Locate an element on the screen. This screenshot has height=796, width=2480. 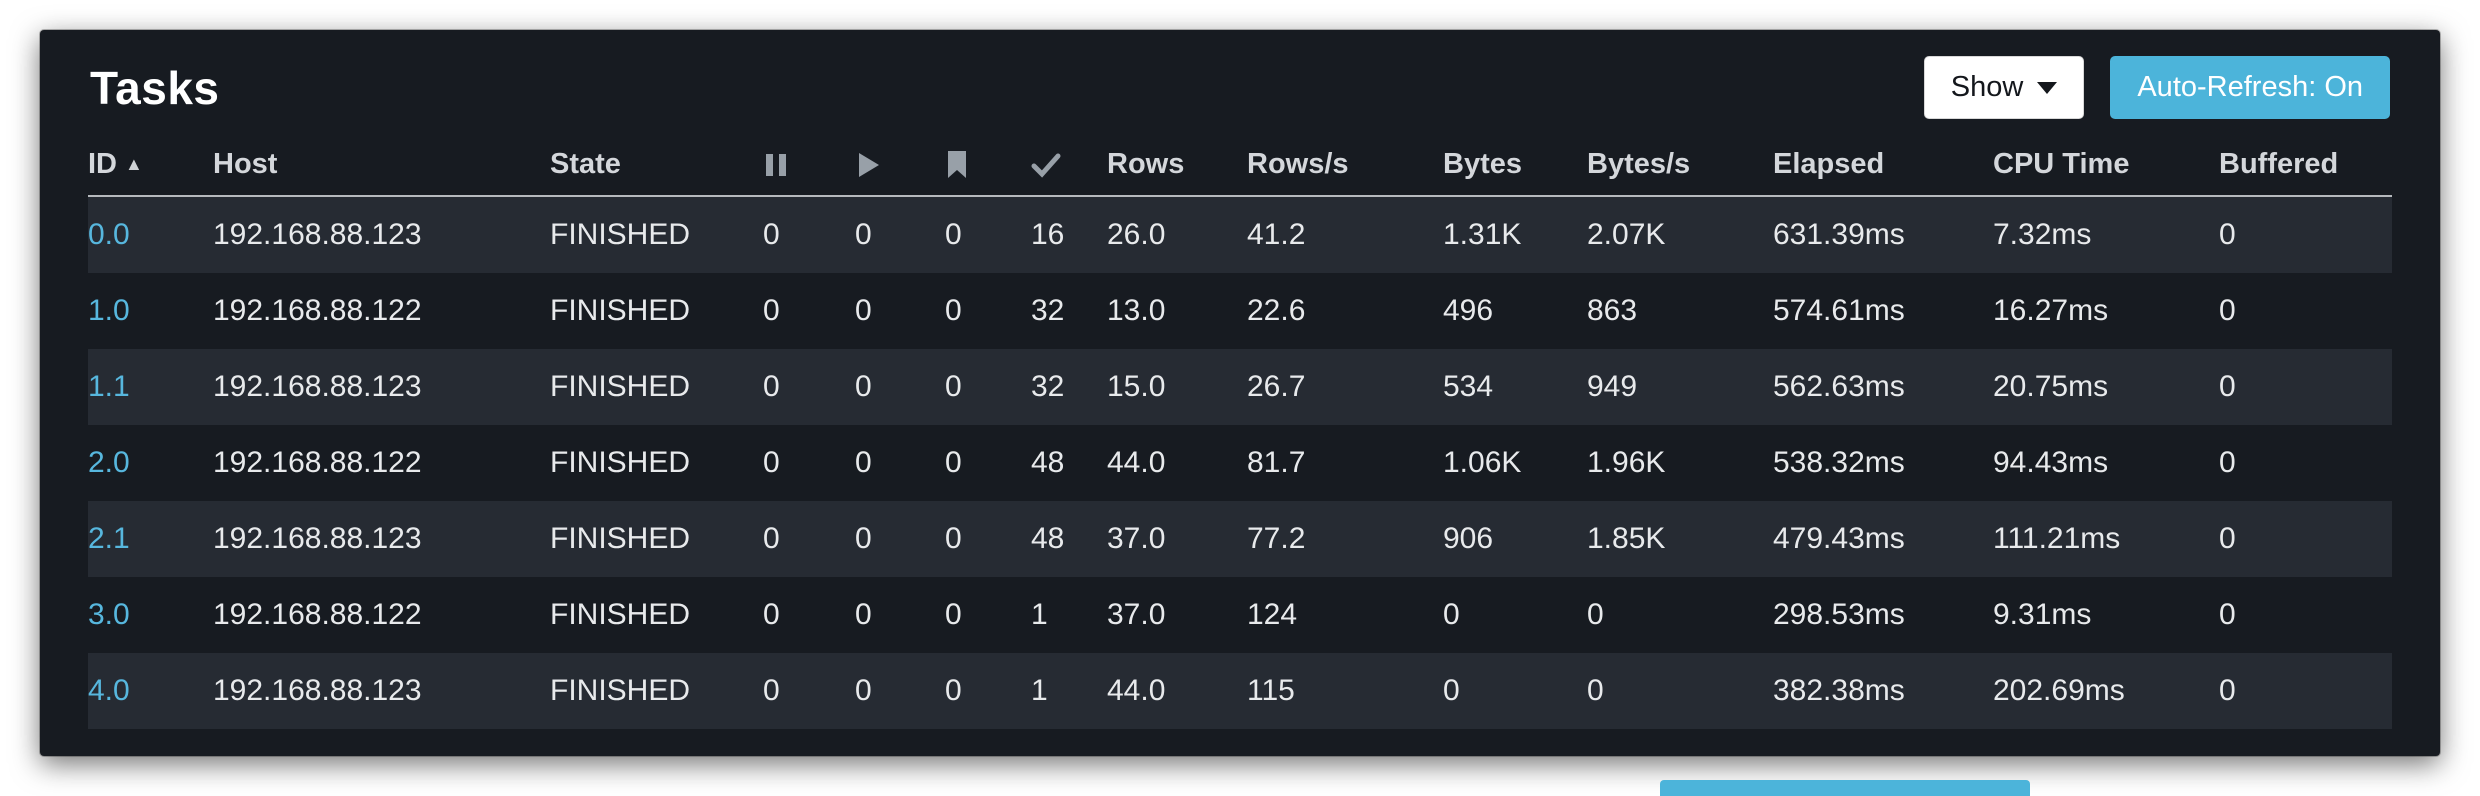
rows-per-sec-cell: 41.2 is located at coordinates (1276, 234).